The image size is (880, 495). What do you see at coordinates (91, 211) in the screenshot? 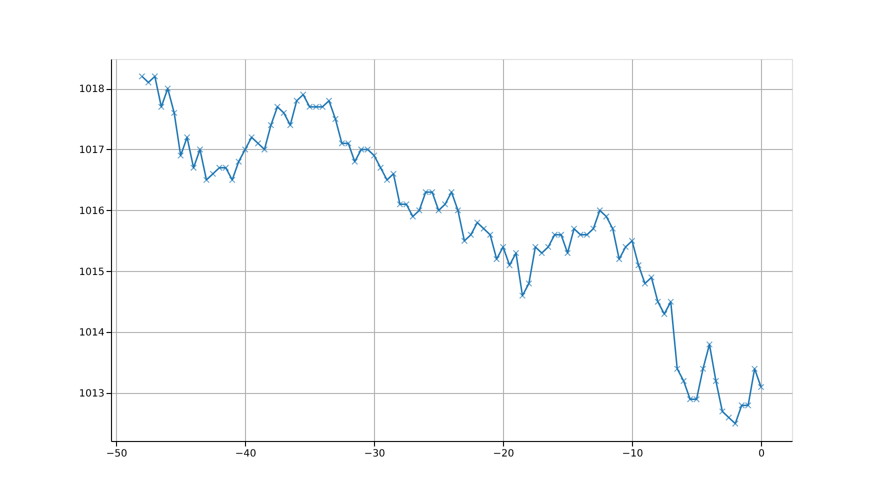
I see `y-tick-label: 1016` at bounding box center [91, 211].